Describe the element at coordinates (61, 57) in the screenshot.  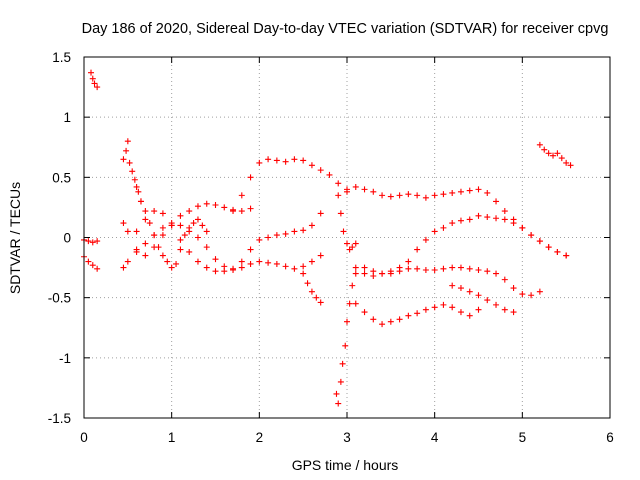
I see `y-tick-label: 1.5` at that location.